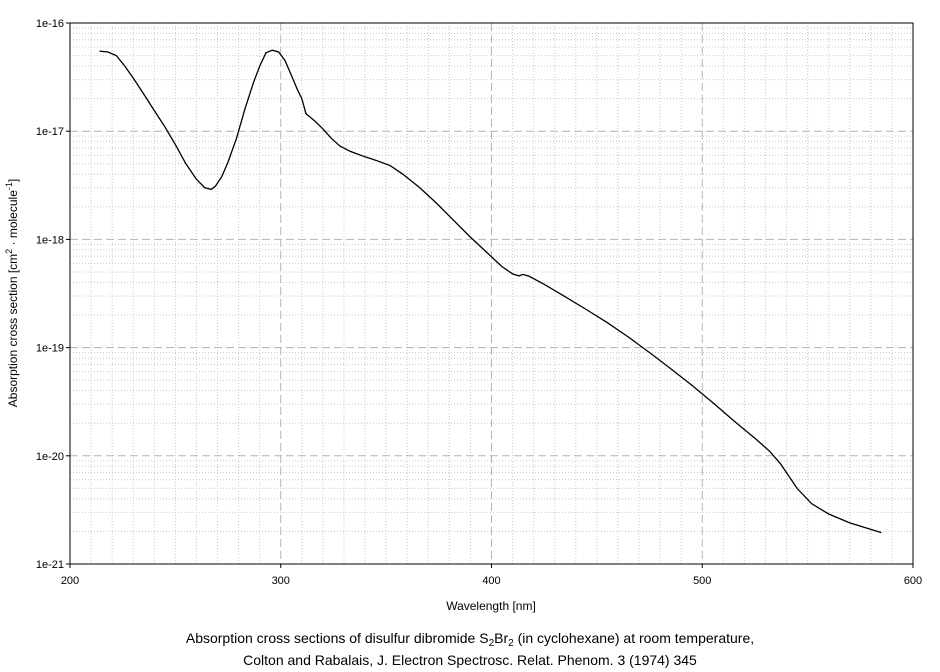 This screenshot has width=940, height=672. What do you see at coordinates (50, 132) in the screenshot?
I see `y-tick-label: 1e-17` at bounding box center [50, 132].